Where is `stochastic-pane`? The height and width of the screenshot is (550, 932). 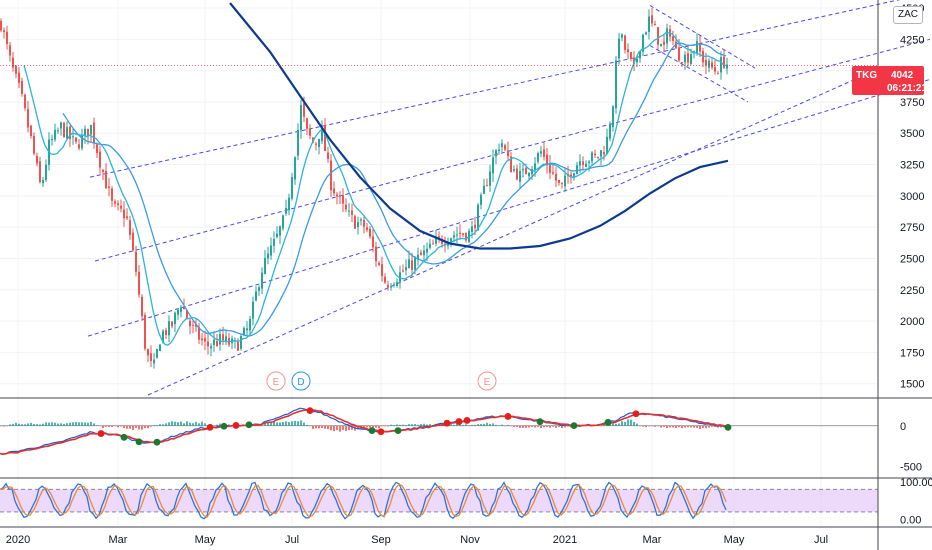
stochastic-pane is located at coordinates (439, 500).